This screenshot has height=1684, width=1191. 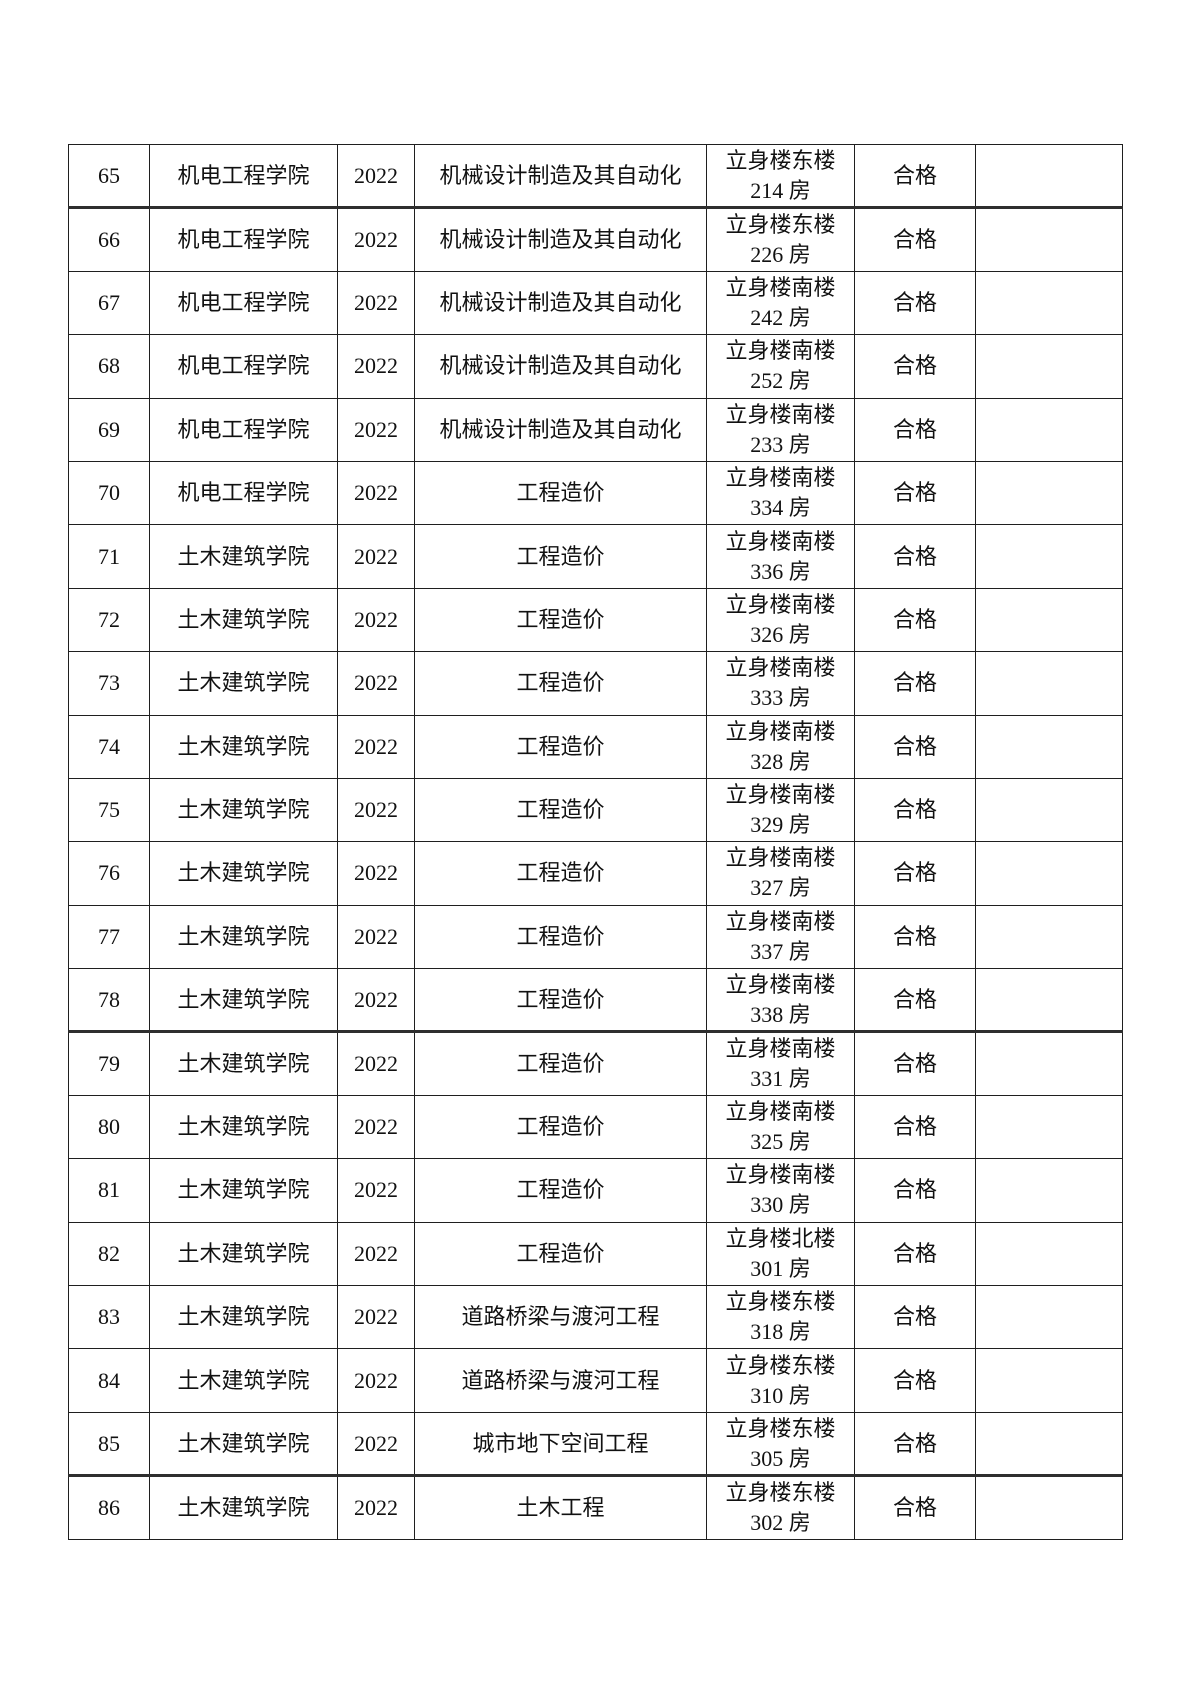 What do you see at coordinates (595, 1190) in the screenshot?
I see `table-row: 81 土木建筑学院 2022 工程造价 立身楼南楼 330 房 合格` at bounding box center [595, 1190].